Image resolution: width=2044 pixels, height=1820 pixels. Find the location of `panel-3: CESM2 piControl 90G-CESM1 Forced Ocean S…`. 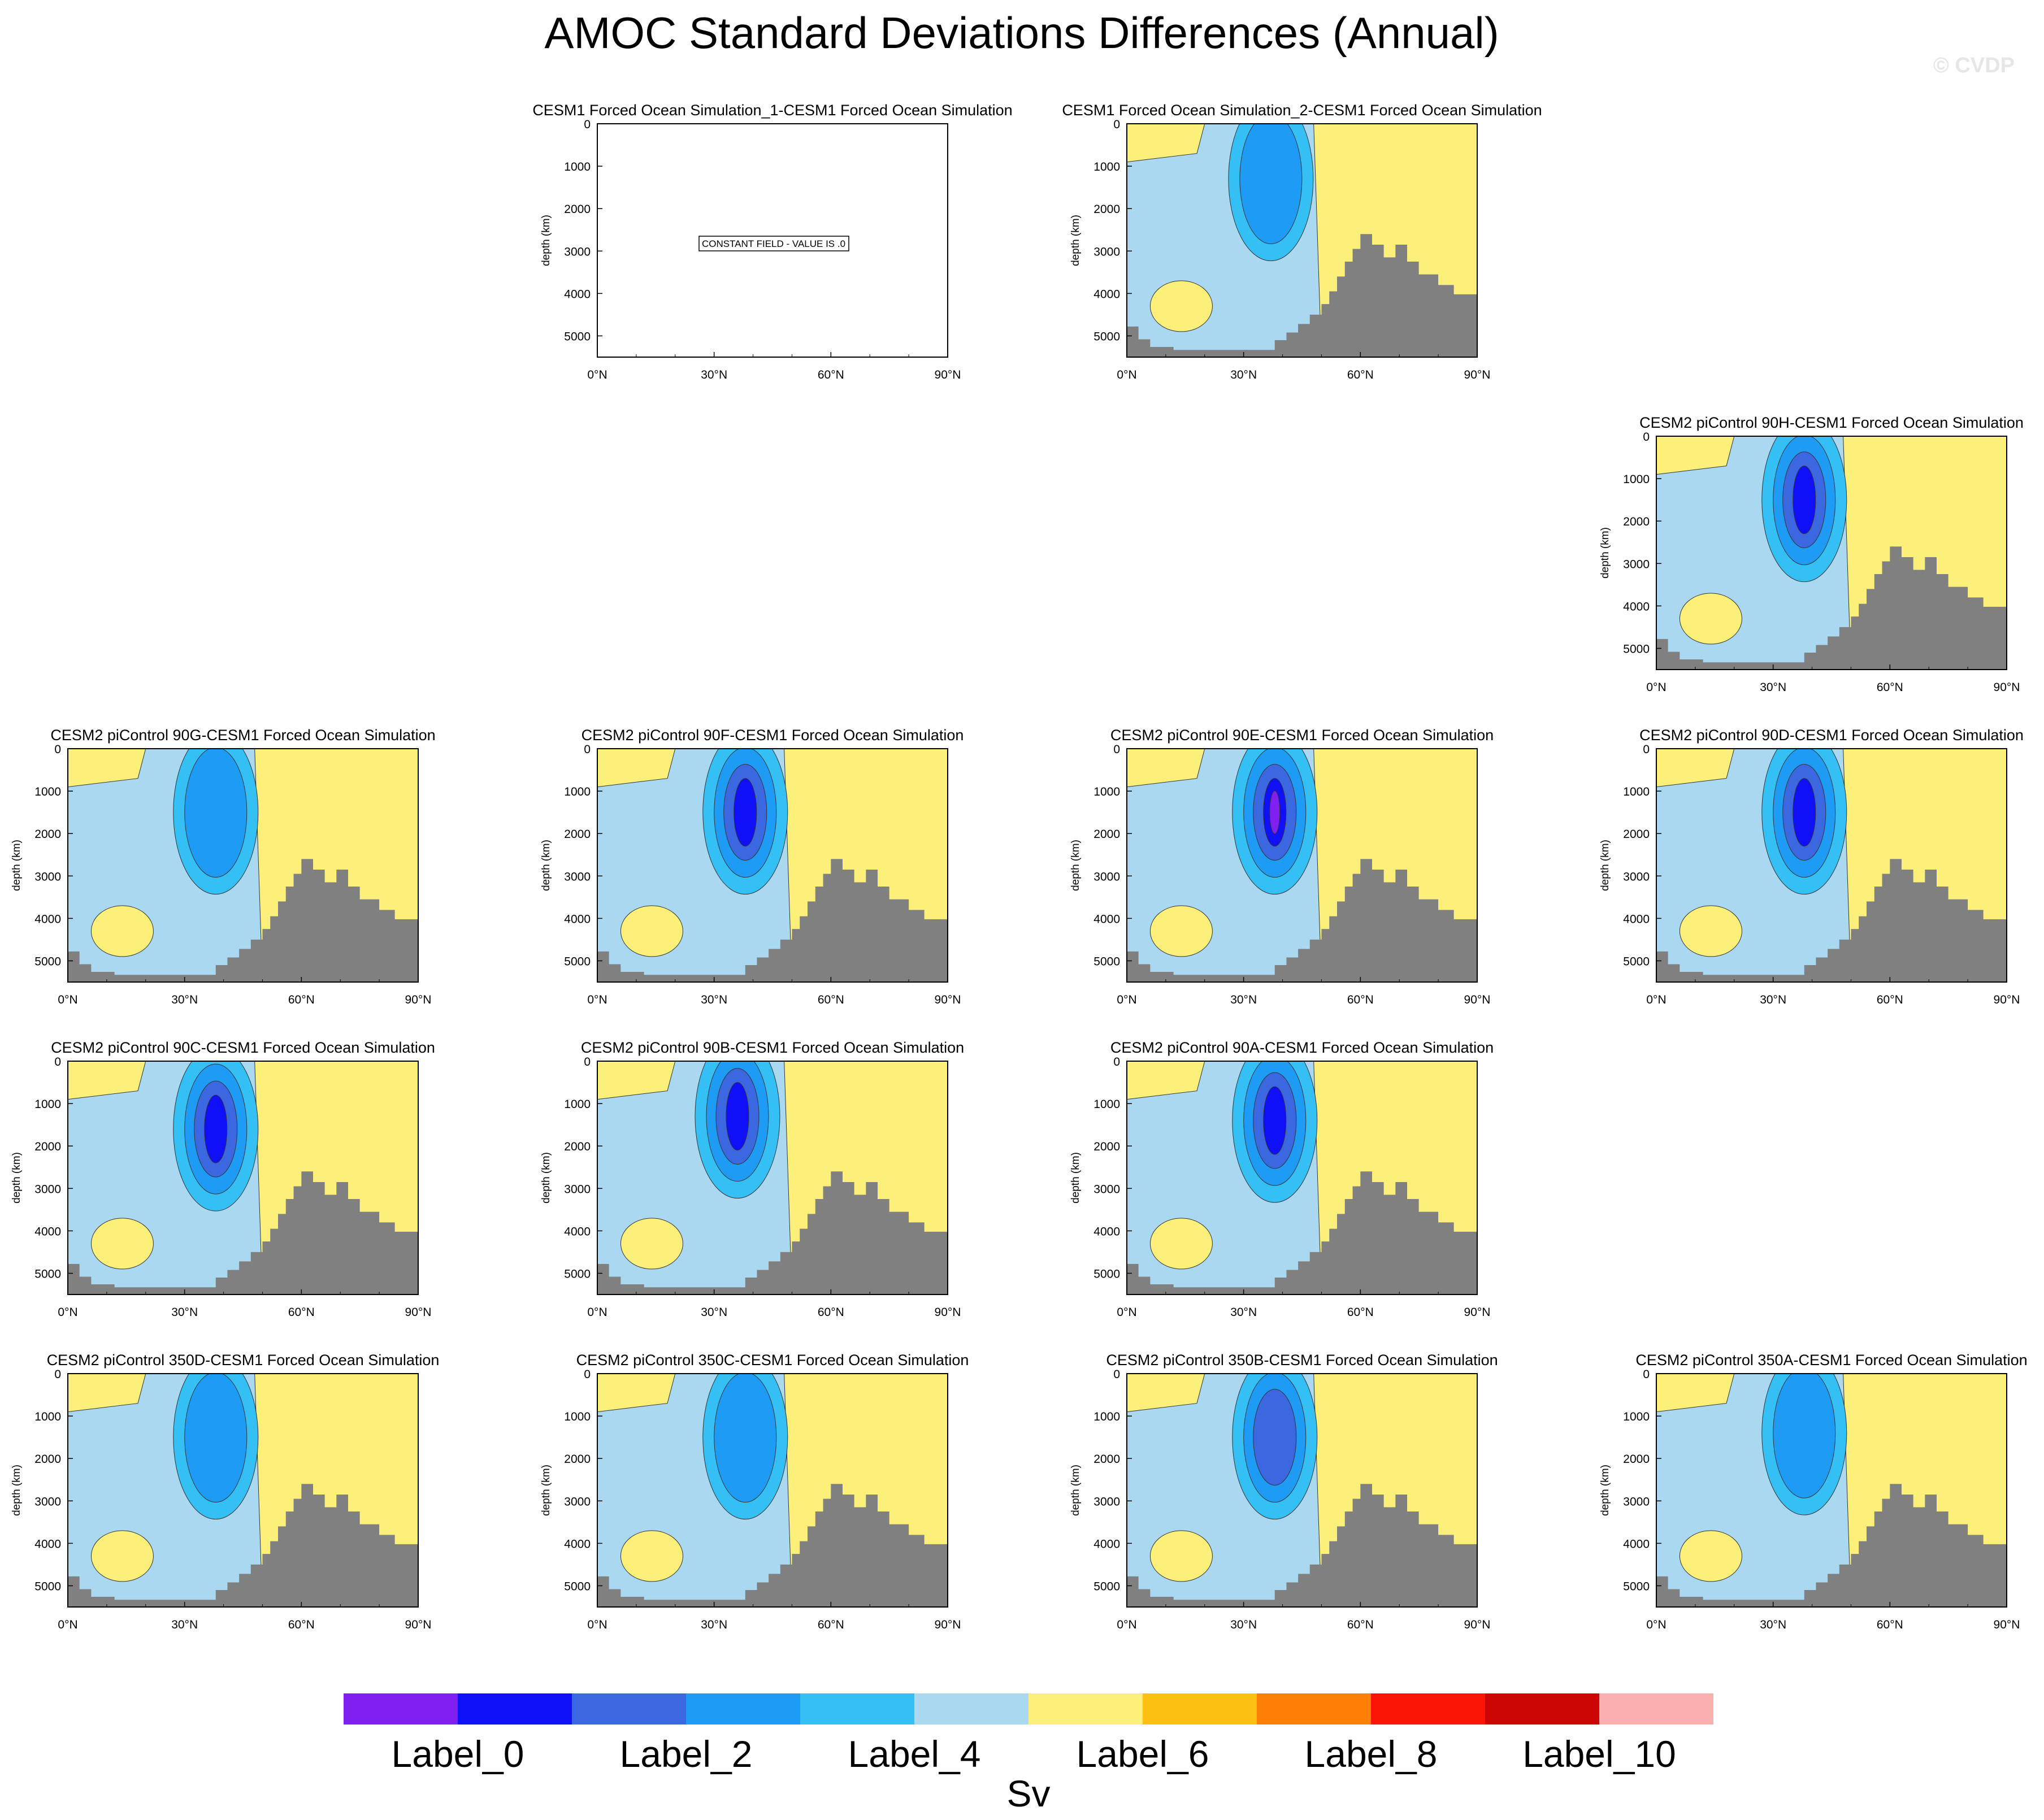

panel-3: CESM2 piControl 90G-CESM1 Forced Ocean S… is located at coordinates (224, 866).